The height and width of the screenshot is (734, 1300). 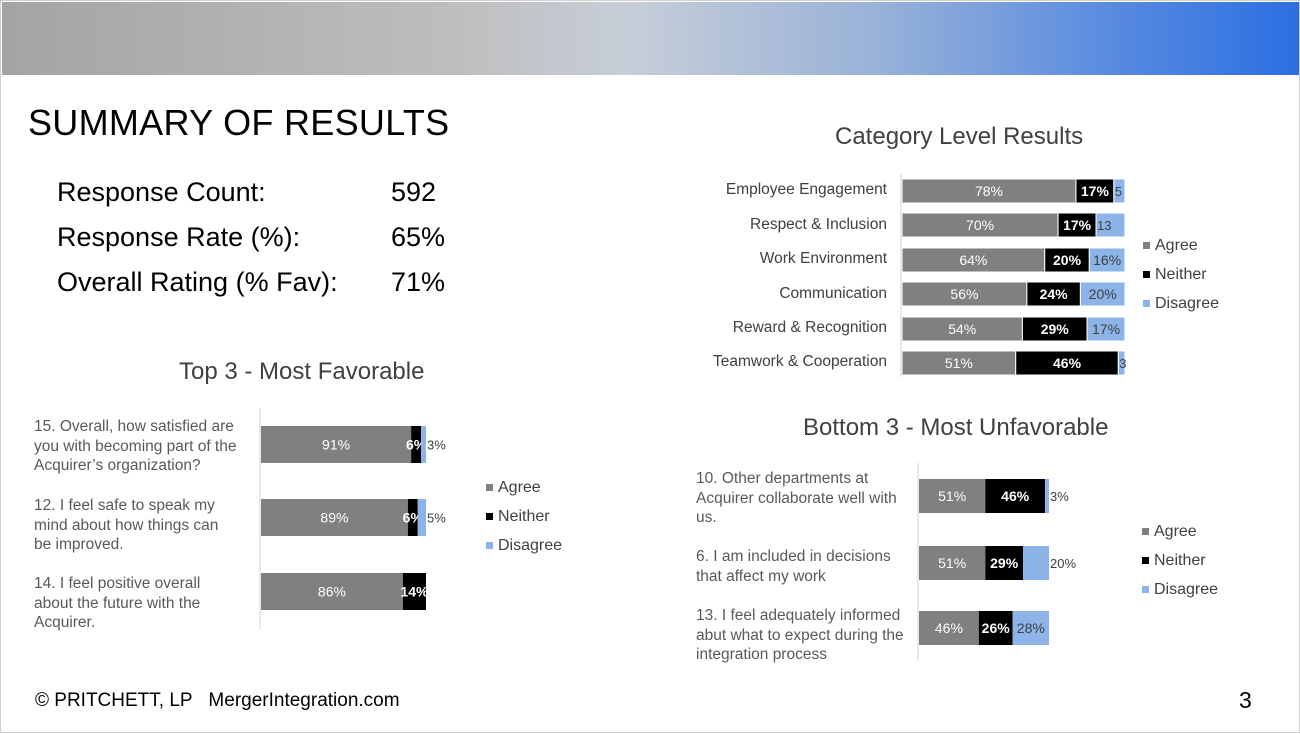 I want to click on category-data-label-neither-4: 24%, so click(x=1054, y=294).